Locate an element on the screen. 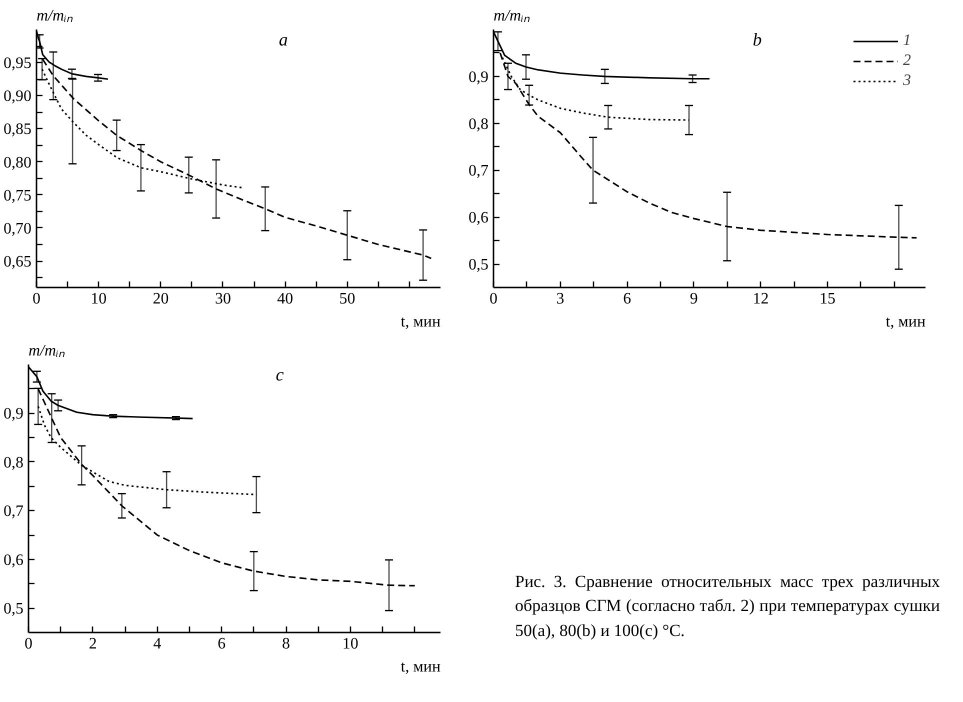 The height and width of the screenshot is (702, 963). chart-title: a is located at coordinates (283, 40).